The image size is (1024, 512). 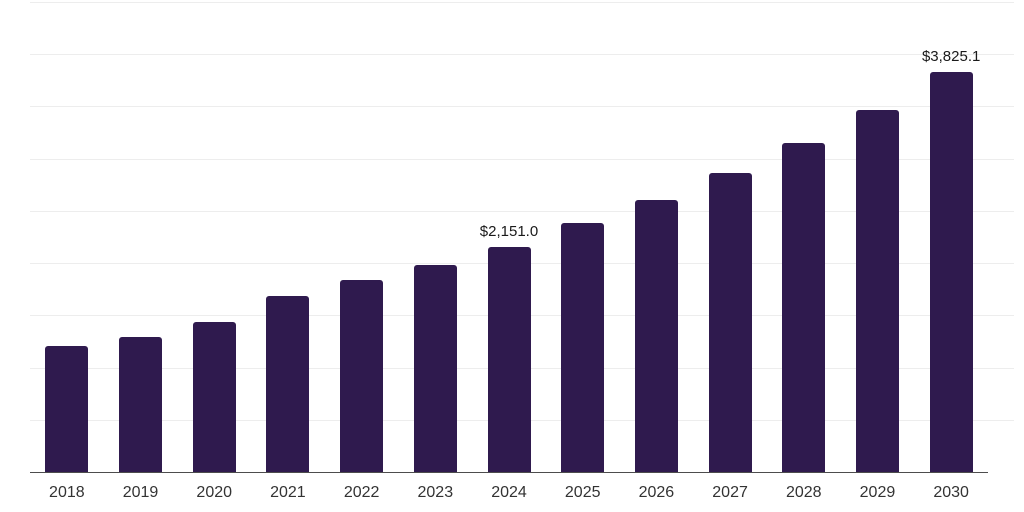 I want to click on bar-2022, so click(x=362, y=375).